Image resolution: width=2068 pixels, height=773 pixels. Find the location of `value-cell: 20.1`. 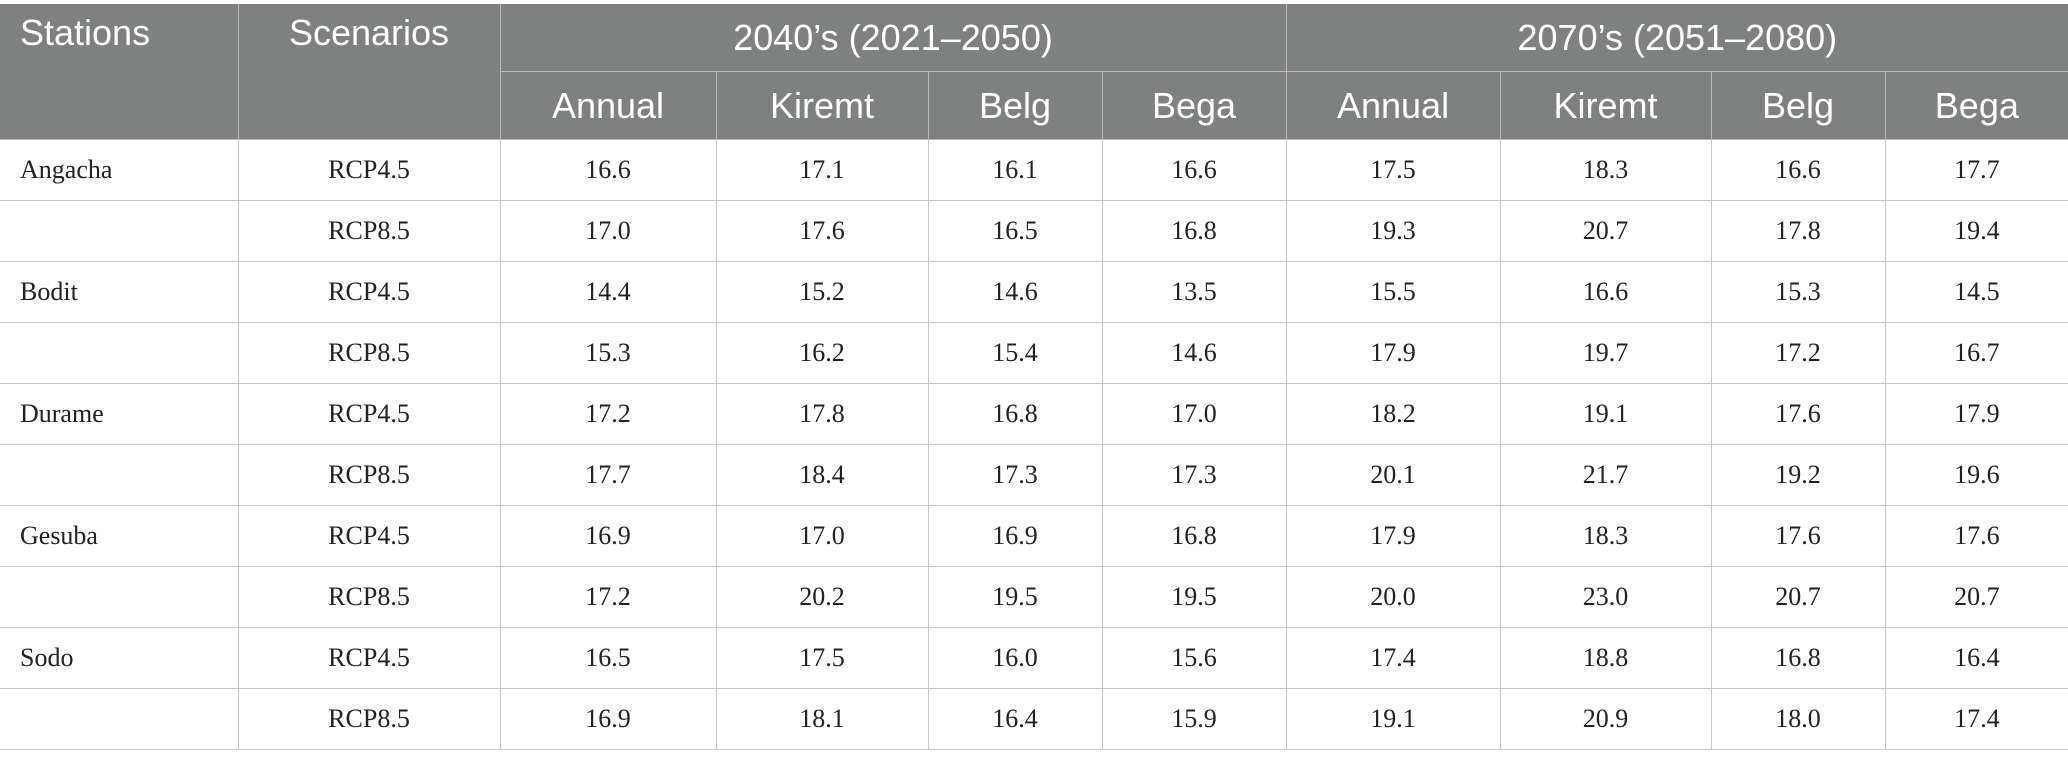

value-cell: 20.1 is located at coordinates (1393, 475).